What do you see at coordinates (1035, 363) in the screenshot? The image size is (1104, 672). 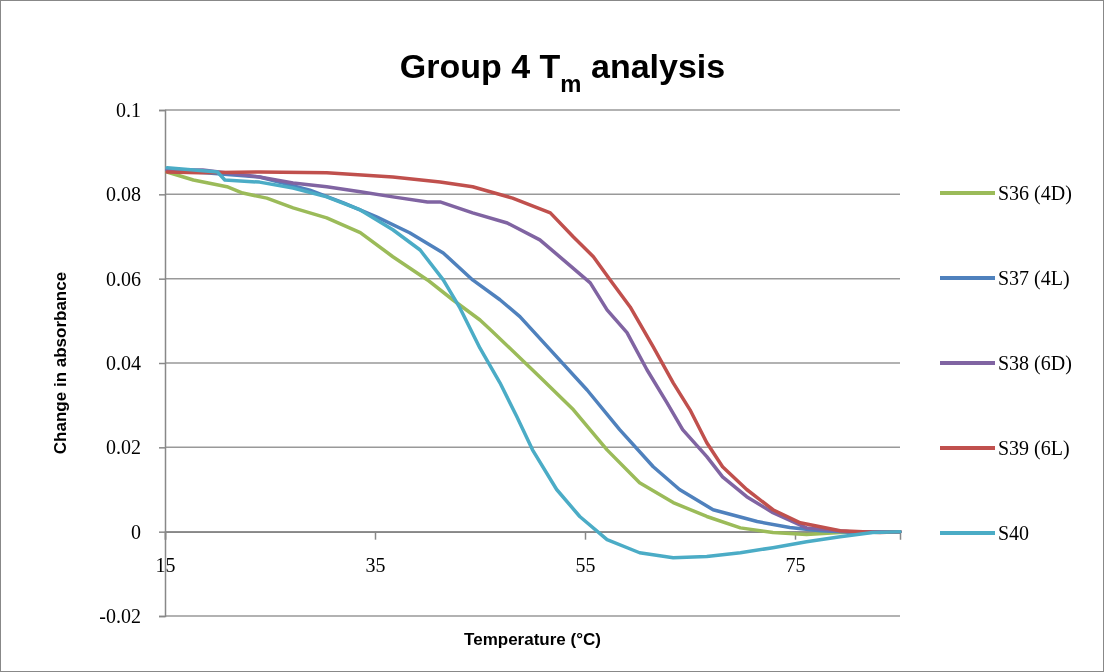 I see `legend-label: S38 (6D)` at bounding box center [1035, 363].